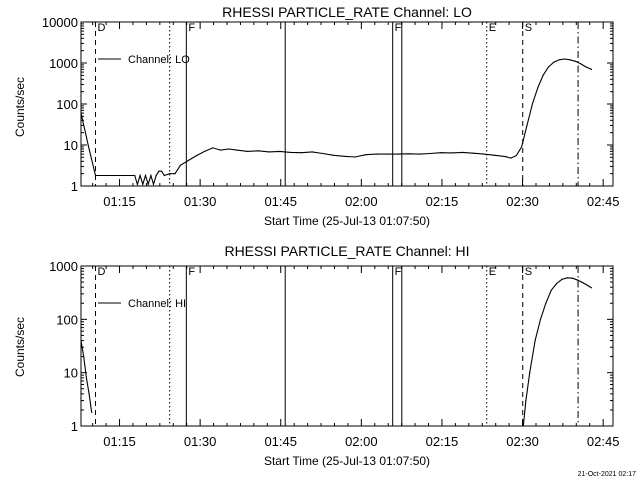  Describe the element at coordinates (159, 60) in the screenshot. I see `legend-label: Channel: LO` at that location.